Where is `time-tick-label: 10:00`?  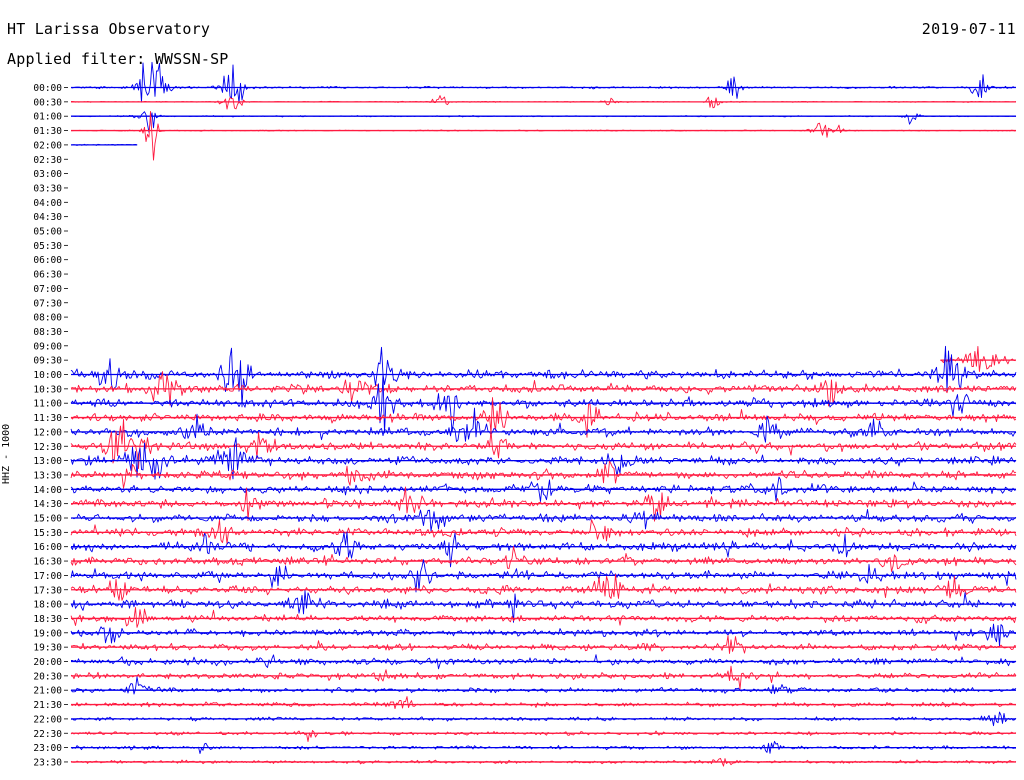 time-tick-label: 10:00 is located at coordinates (47, 375).